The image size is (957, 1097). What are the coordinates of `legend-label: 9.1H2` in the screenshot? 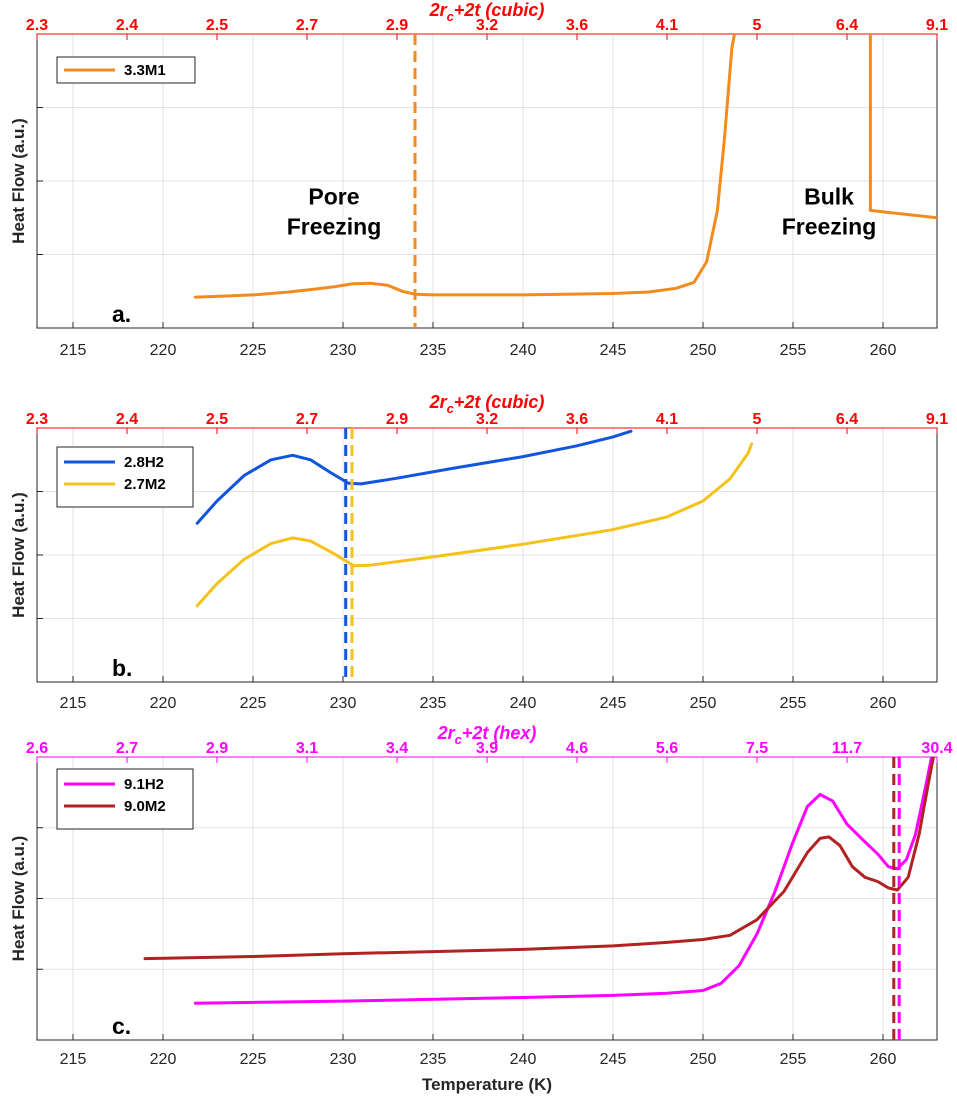 It's located at (144, 784).